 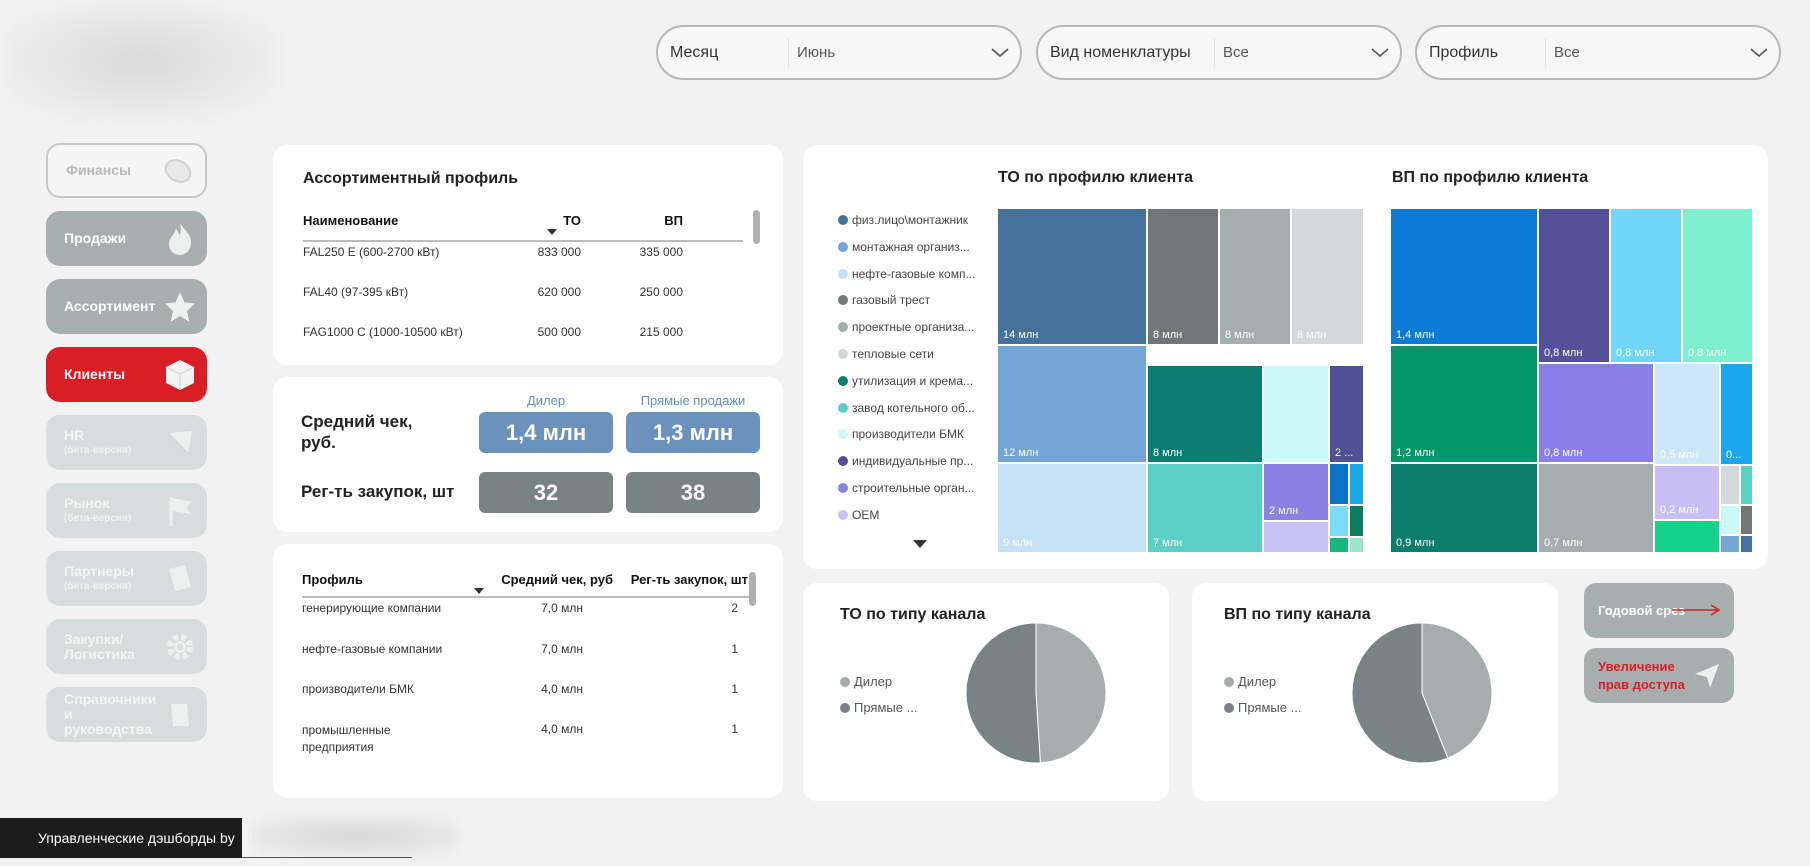 What do you see at coordinates (1205, 508) in the screenshot?
I see `treemap-to-cell: 7 млн` at bounding box center [1205, 508].